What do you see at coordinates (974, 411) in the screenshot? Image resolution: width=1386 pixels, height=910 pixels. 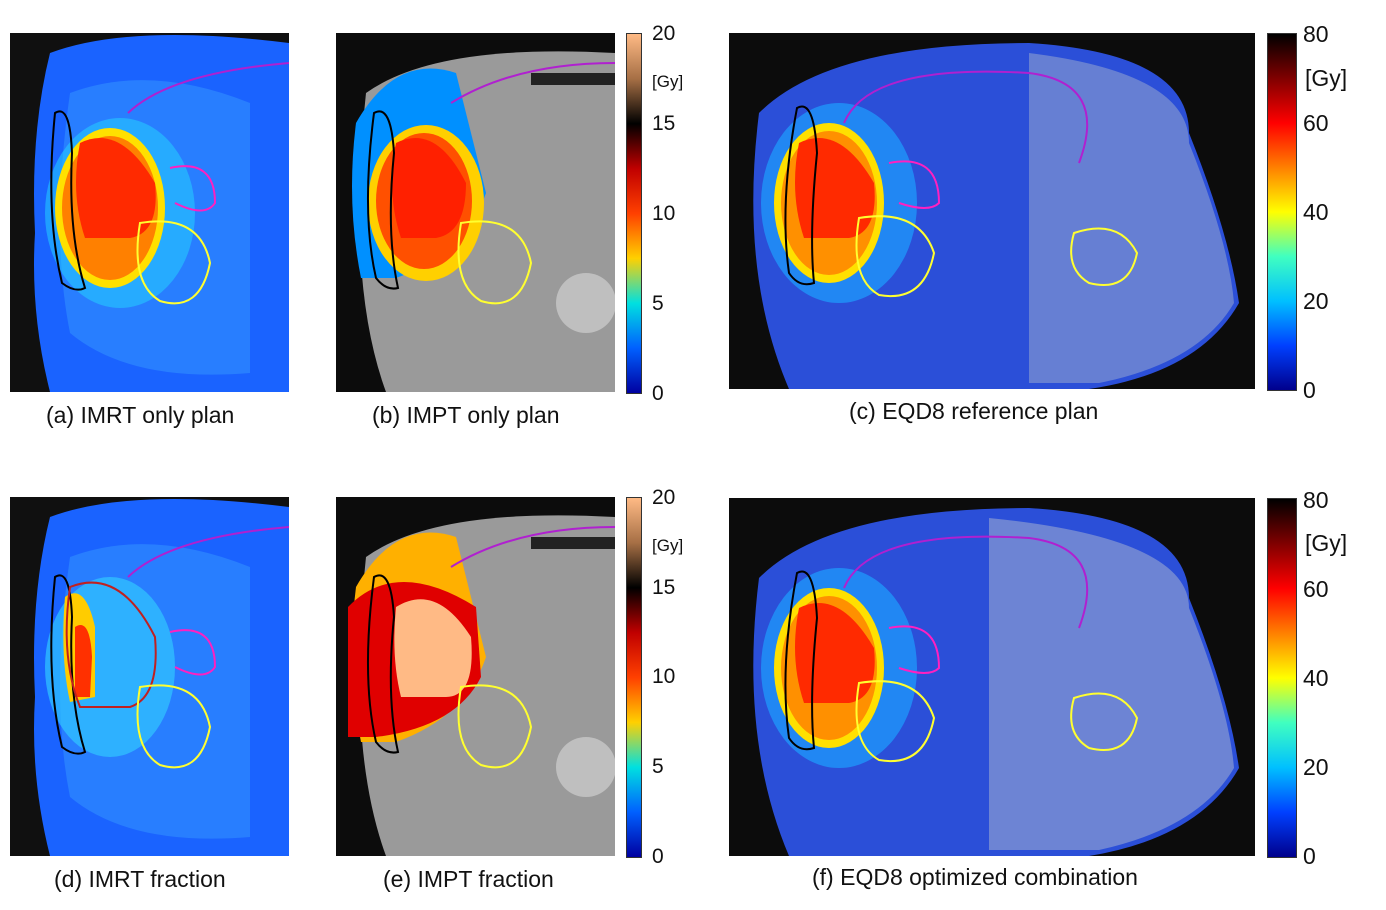 I see `caption-c: (c) EQD8 reference plan` at bounding box center [974, 411].